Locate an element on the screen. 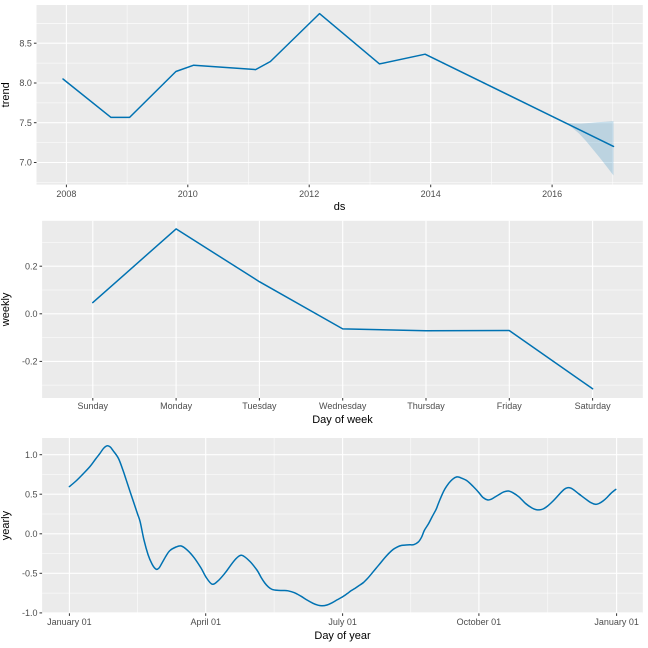  svg-text: 8.0 is located at coordinates (25, 83).